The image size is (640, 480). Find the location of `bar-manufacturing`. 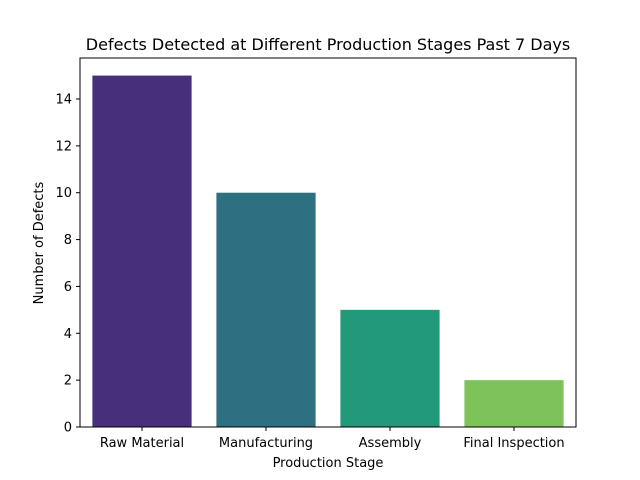

bar-manufacturing is located at coordinates (266, 309).